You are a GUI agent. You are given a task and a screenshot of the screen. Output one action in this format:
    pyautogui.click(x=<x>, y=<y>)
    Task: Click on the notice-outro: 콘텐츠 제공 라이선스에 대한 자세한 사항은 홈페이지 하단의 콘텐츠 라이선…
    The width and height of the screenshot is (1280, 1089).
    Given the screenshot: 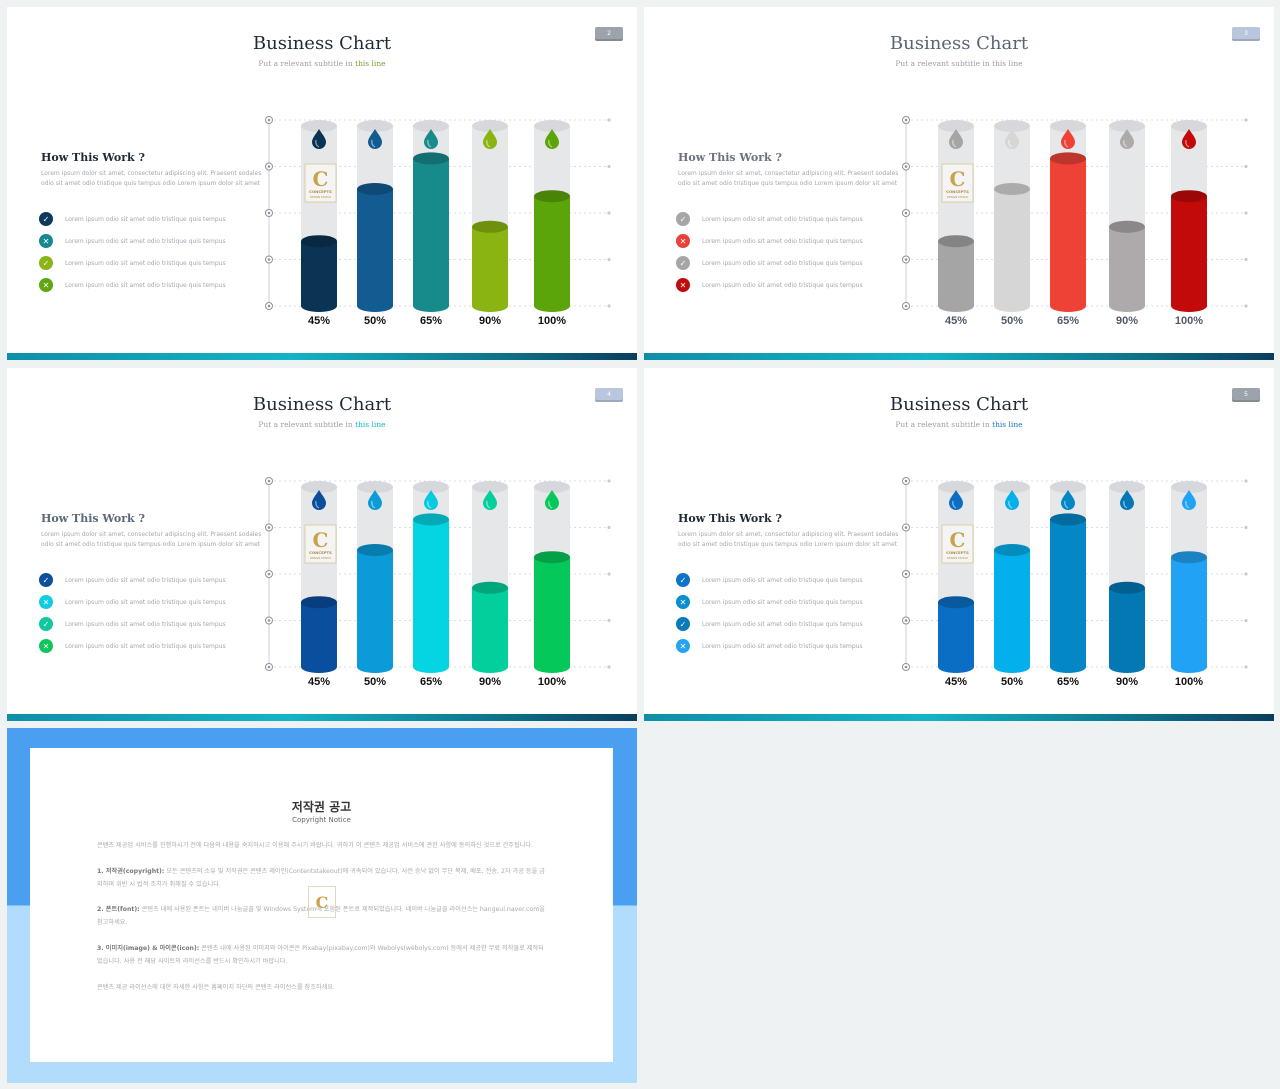 What is the action you would take?
    pyautogui.click(x=216, y=987)
    